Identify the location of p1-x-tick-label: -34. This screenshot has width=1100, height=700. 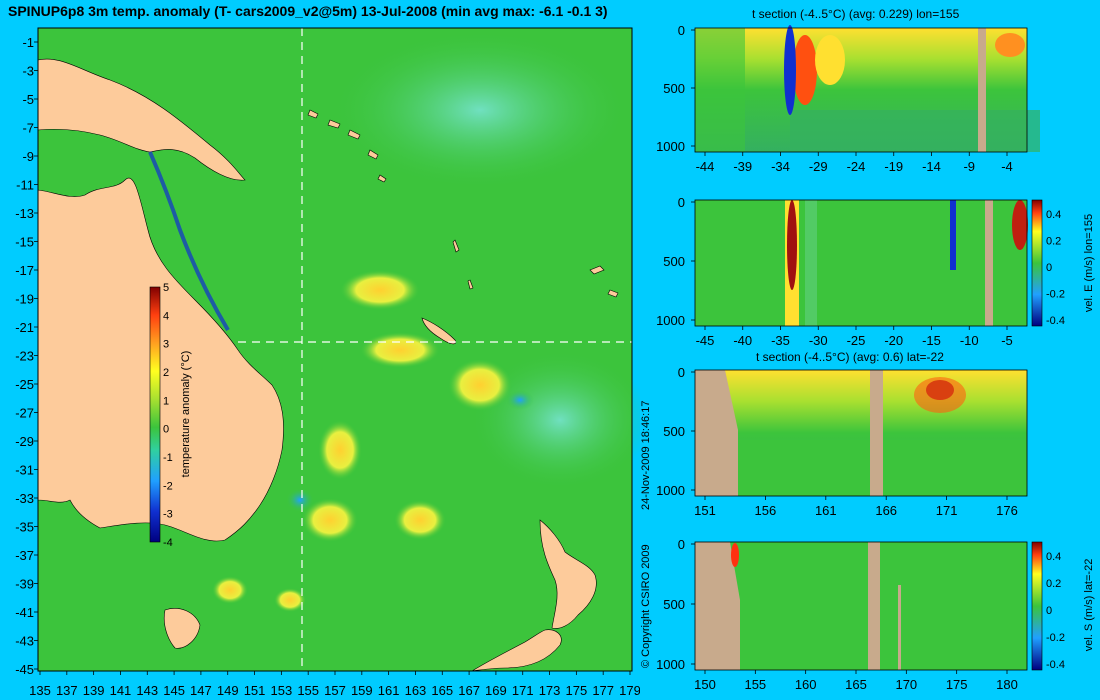
(780, 166).